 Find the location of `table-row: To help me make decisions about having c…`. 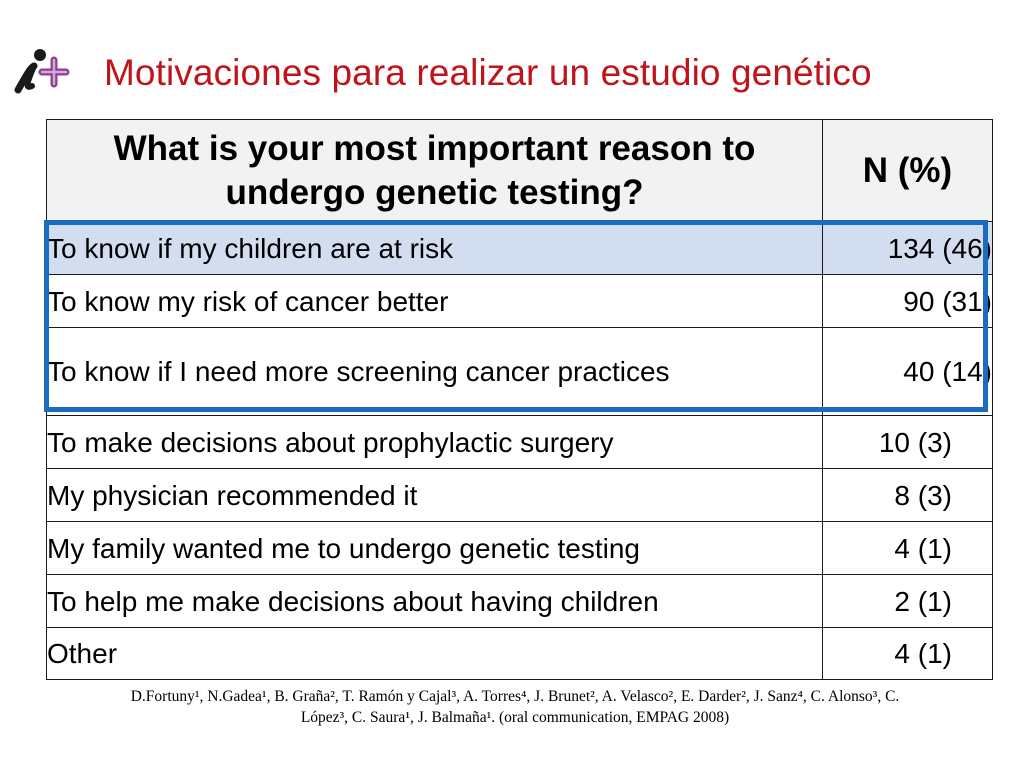

table-row: To help me make decisions about having c… is located at coordinates (519, 601).